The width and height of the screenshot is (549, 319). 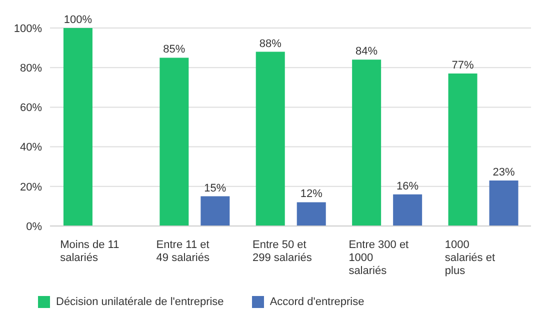 What do you see at coordinates (311, 194) in the screenshot?
I see `data-label: 12%` at bounding box center [311, 194].